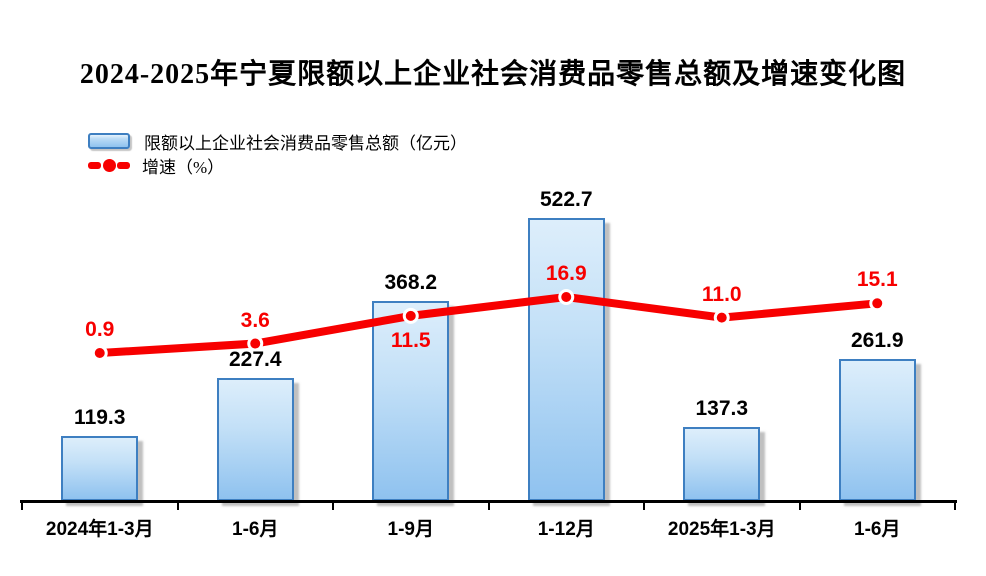  I want to click on line-dot-icon, so click(109, 165).